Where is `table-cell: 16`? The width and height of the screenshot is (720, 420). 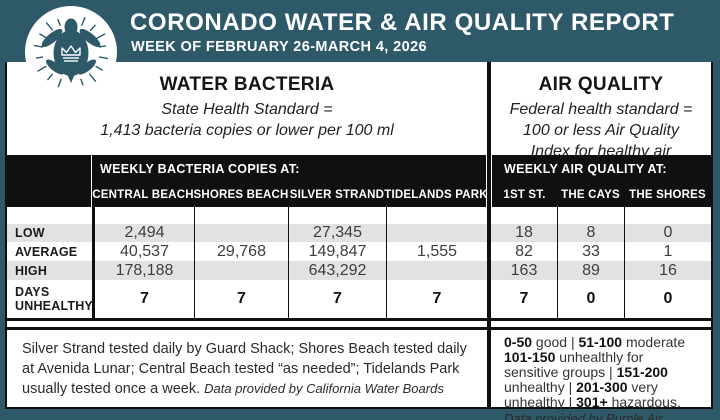
table-cell: 16 is located at coordinates (667, 270).